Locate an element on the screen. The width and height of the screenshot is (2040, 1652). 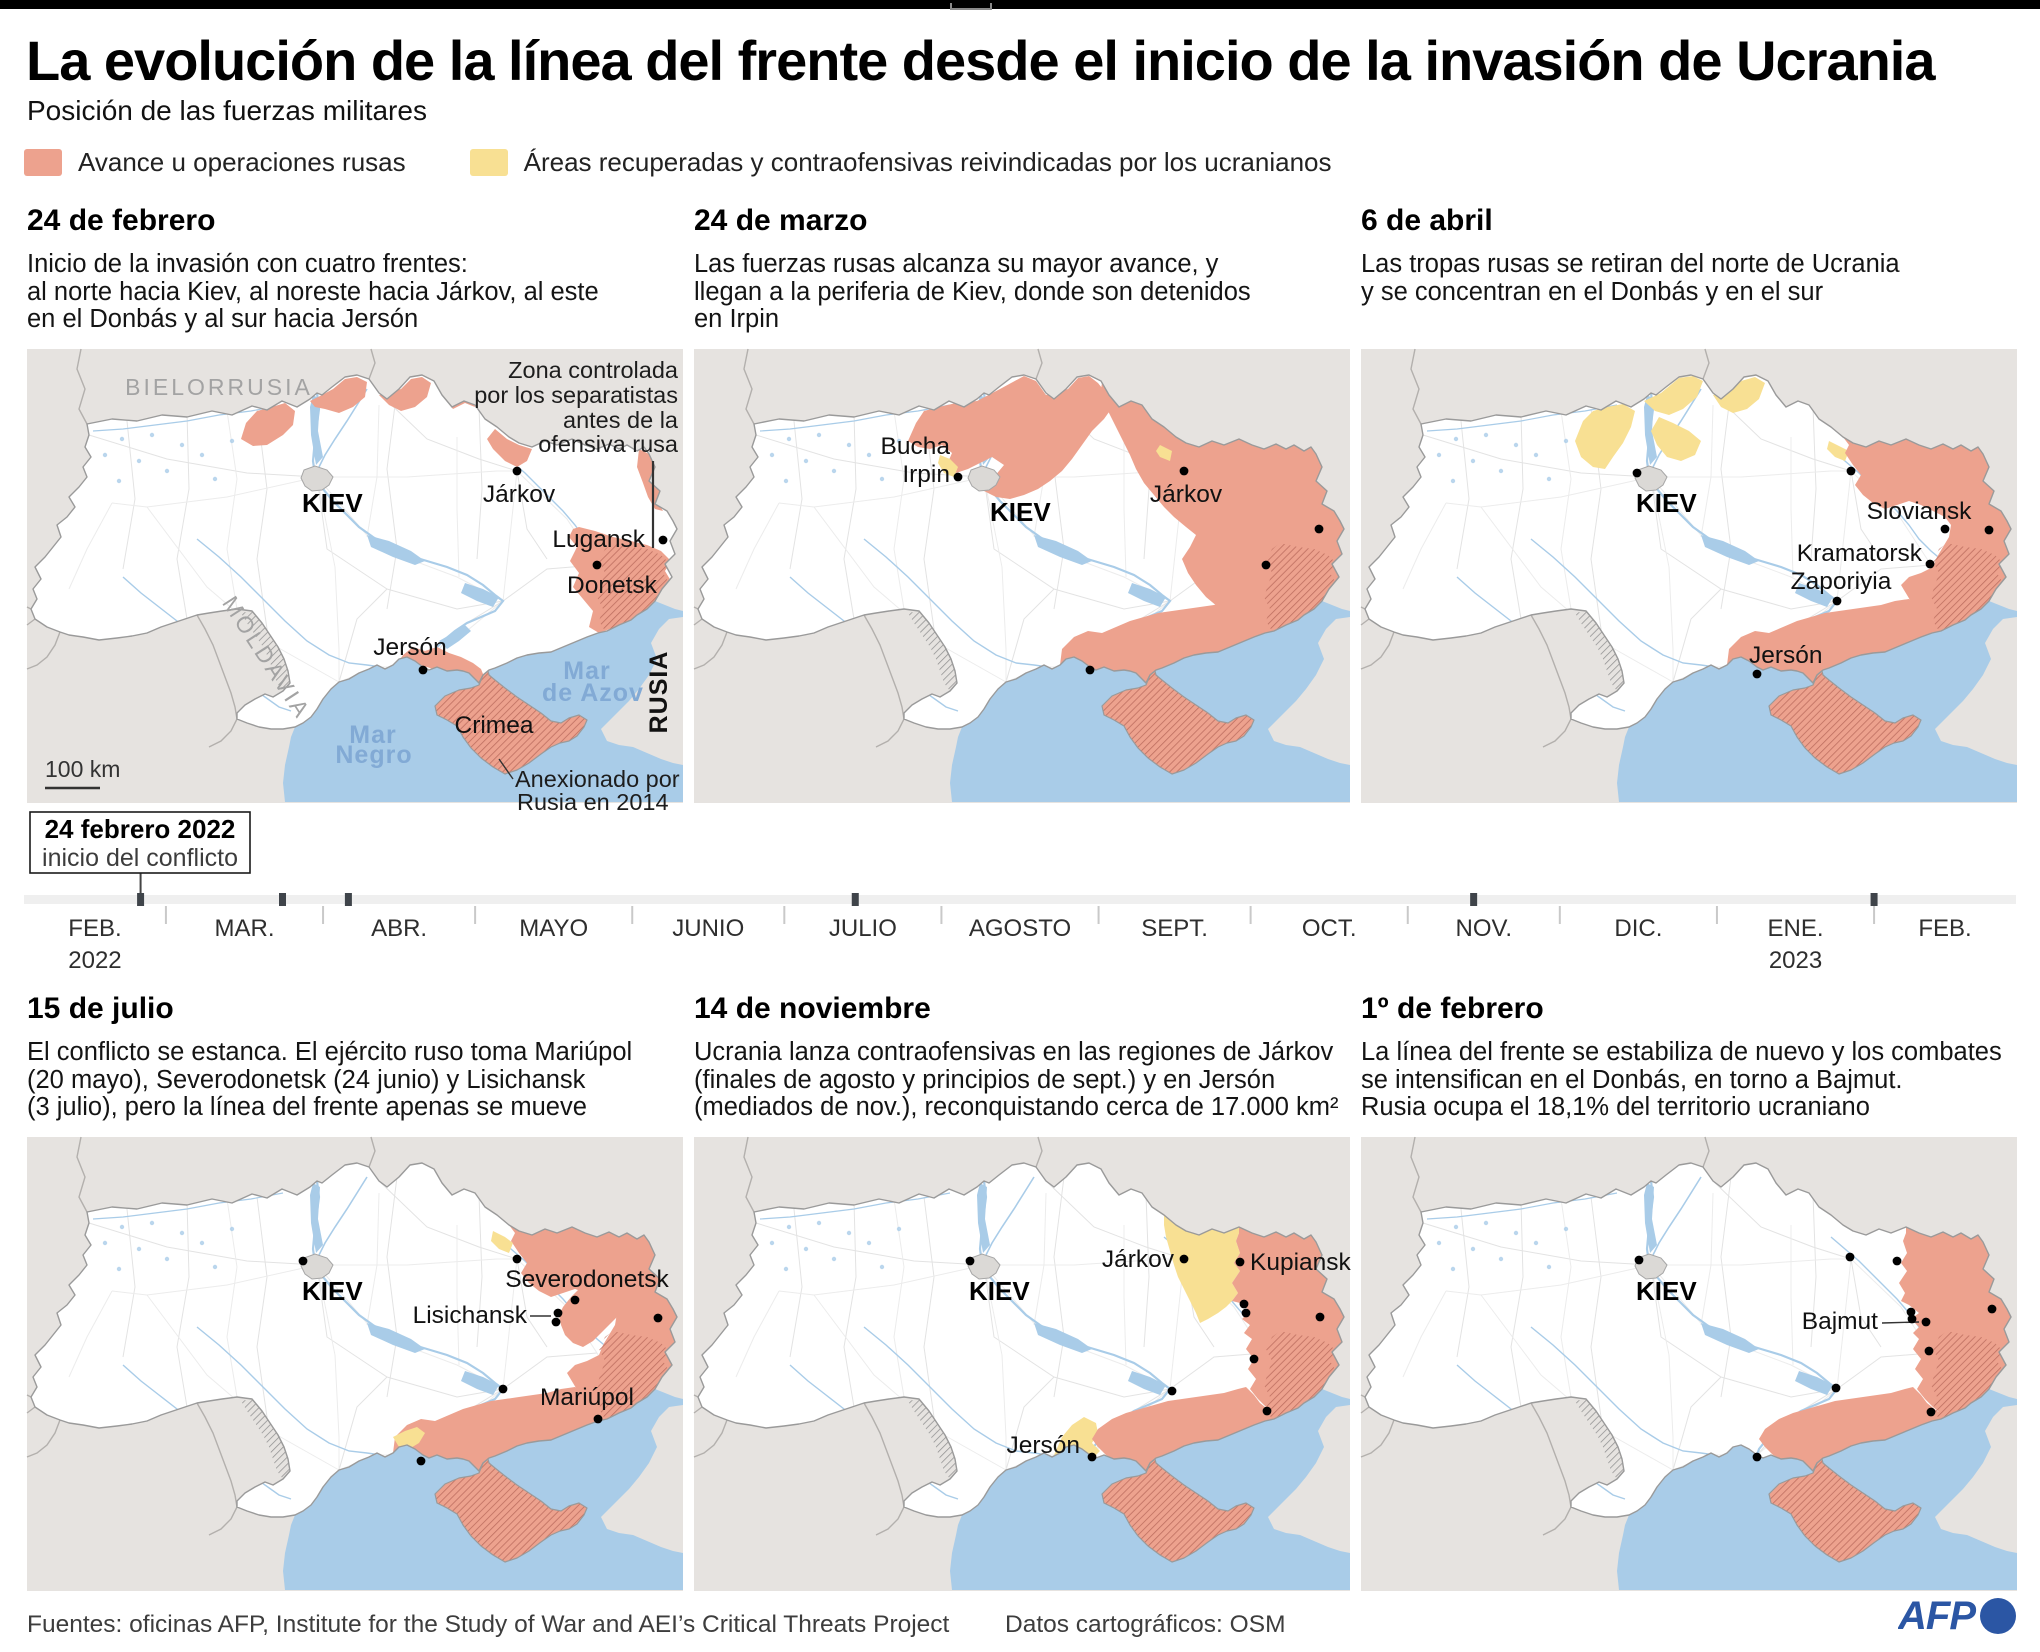
timeline-event-tick is located at coordinates (348, 899).